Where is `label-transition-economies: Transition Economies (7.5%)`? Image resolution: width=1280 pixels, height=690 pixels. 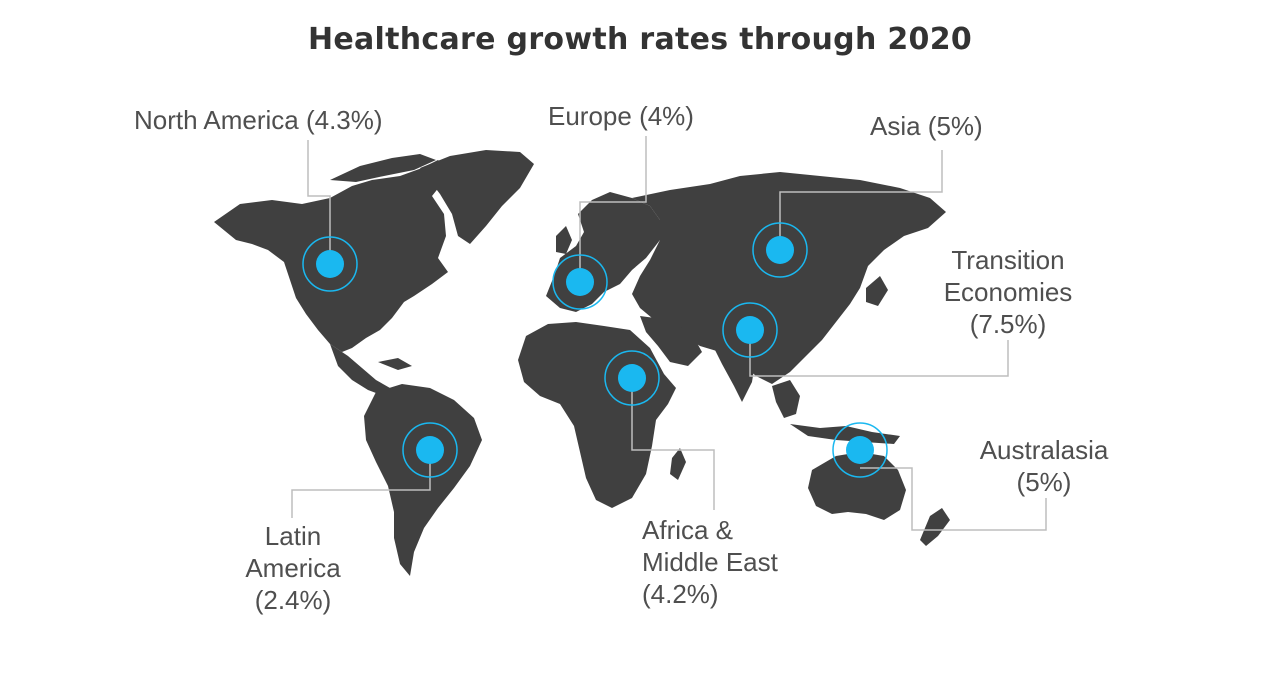
label-transition-economies: Transition Economies (7.5%) is located at coordinates (1008, 292).